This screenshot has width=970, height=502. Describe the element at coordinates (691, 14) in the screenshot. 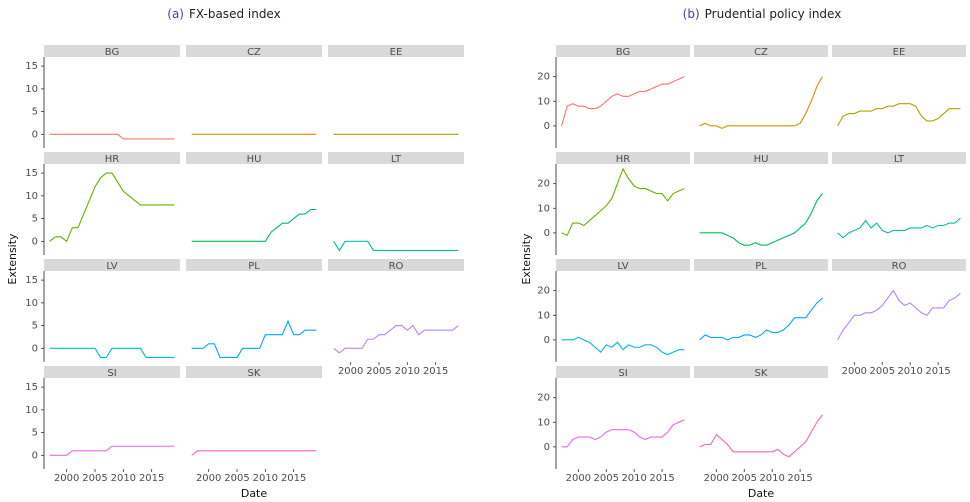

I see `panel-label: (b)` at that location.